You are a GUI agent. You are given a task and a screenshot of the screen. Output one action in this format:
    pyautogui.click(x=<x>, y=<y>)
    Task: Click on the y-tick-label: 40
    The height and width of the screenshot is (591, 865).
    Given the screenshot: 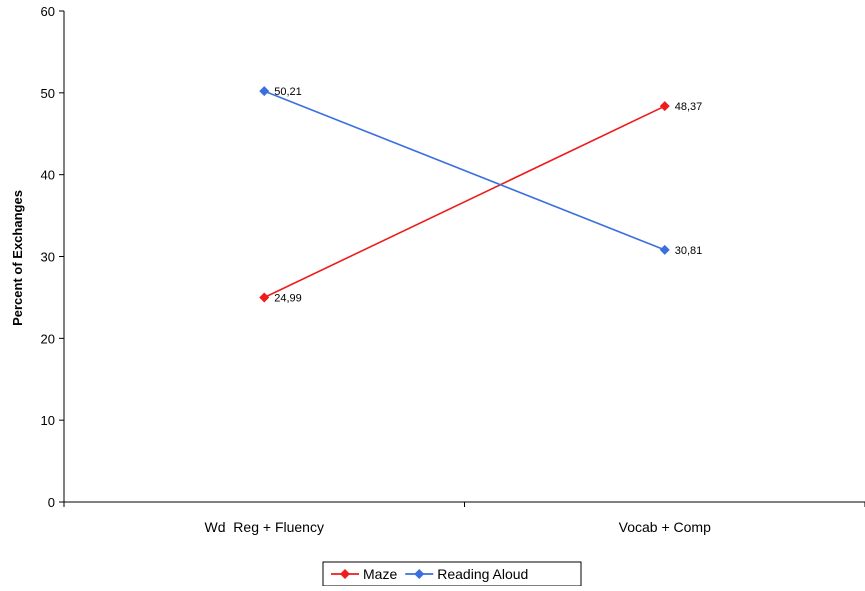 What is the action you would take?
    pyautogui.click(x=48, y=175)
    